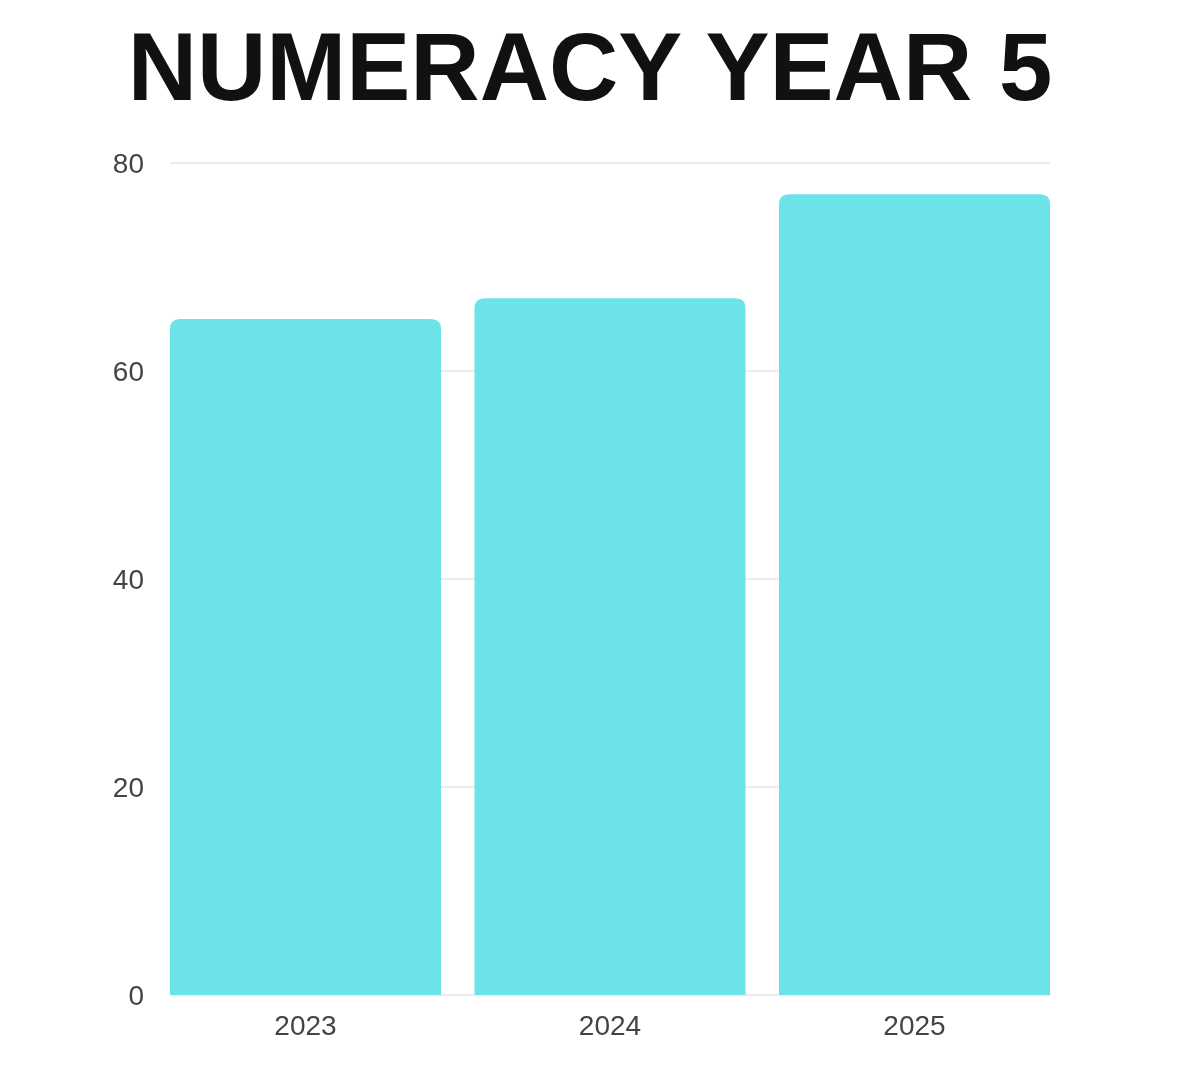 This screenshot has height=1088, width=1200. What do you see at coordinates (136, 995) in the screenshot?
I see `y-tick-label: 0` at bounding box center [136, 995].